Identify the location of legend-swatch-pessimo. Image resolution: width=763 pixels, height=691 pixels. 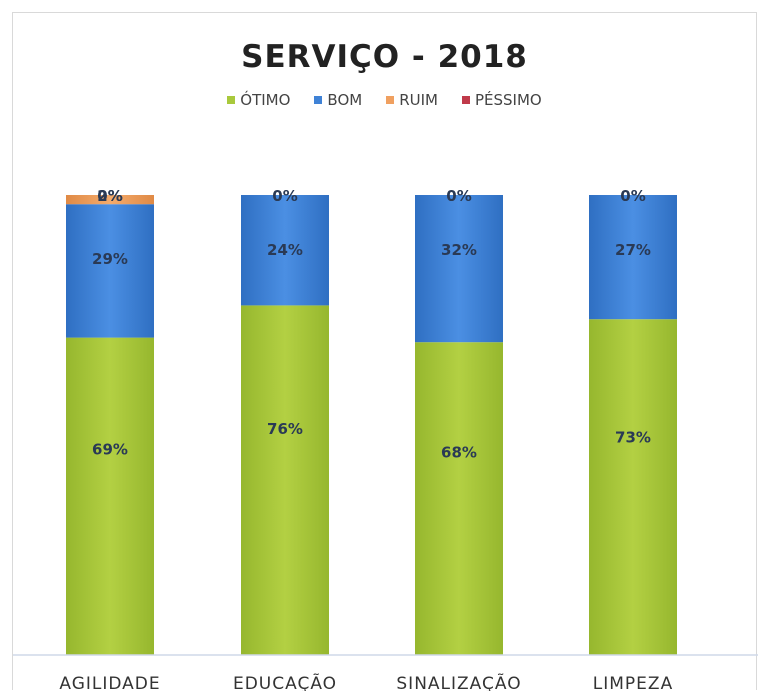
(465, 100).